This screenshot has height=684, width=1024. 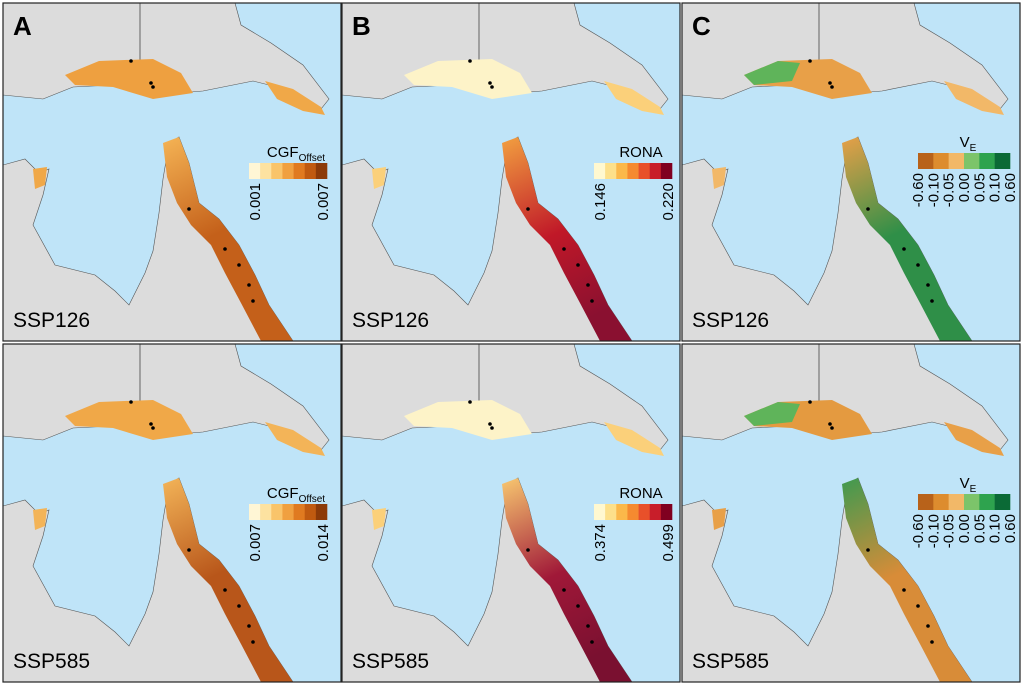 I want to click on legend-title-main: CGF, so click(x=283, y=493).